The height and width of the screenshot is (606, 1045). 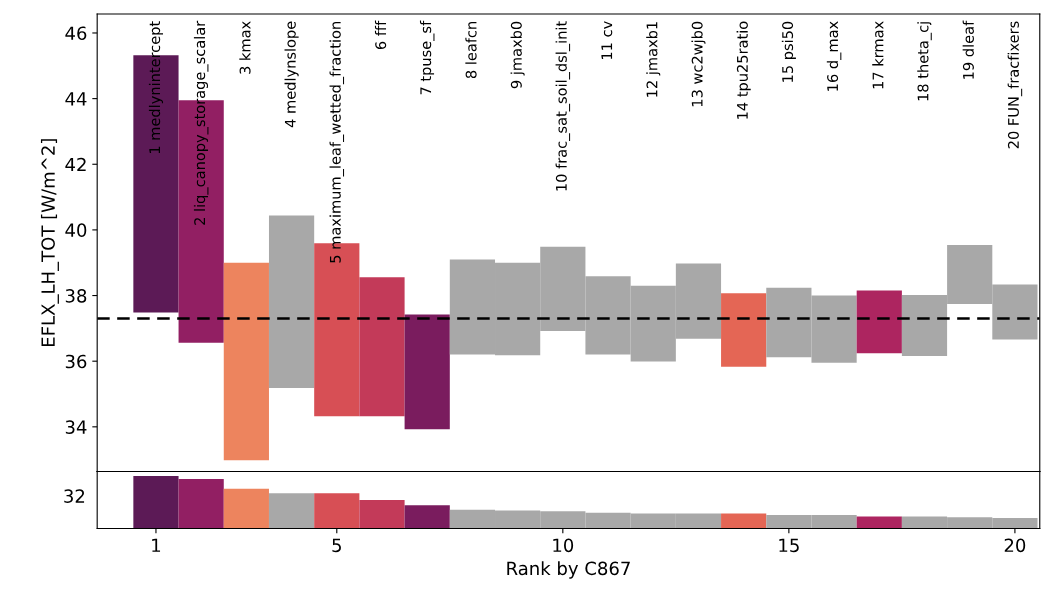 What do you see at coordinates (788, 51) in the screenshot?
I see `annotation: 15 psi50` at bounding box center [788, 51].